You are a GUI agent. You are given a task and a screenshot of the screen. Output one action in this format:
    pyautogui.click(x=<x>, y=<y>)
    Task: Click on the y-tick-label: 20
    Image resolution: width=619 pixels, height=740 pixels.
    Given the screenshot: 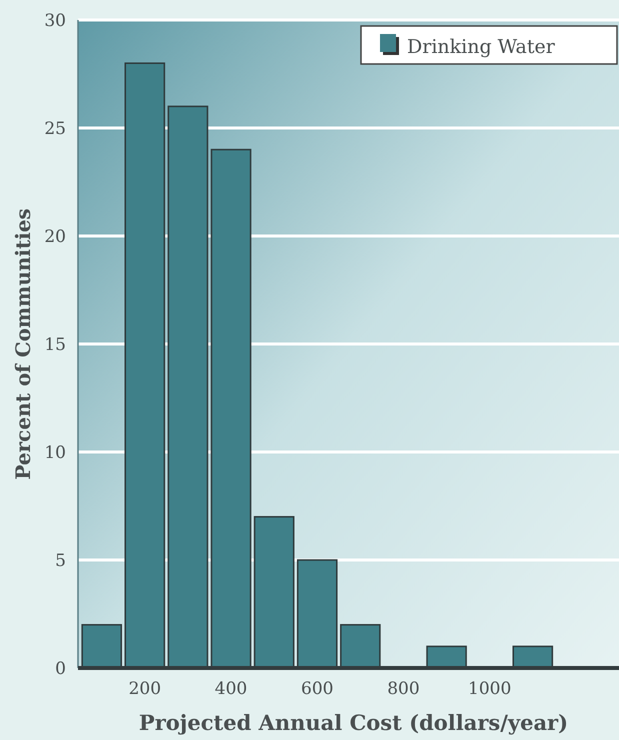 What is the action you would take?
    pyautogui.click(x=55, y=236)
    